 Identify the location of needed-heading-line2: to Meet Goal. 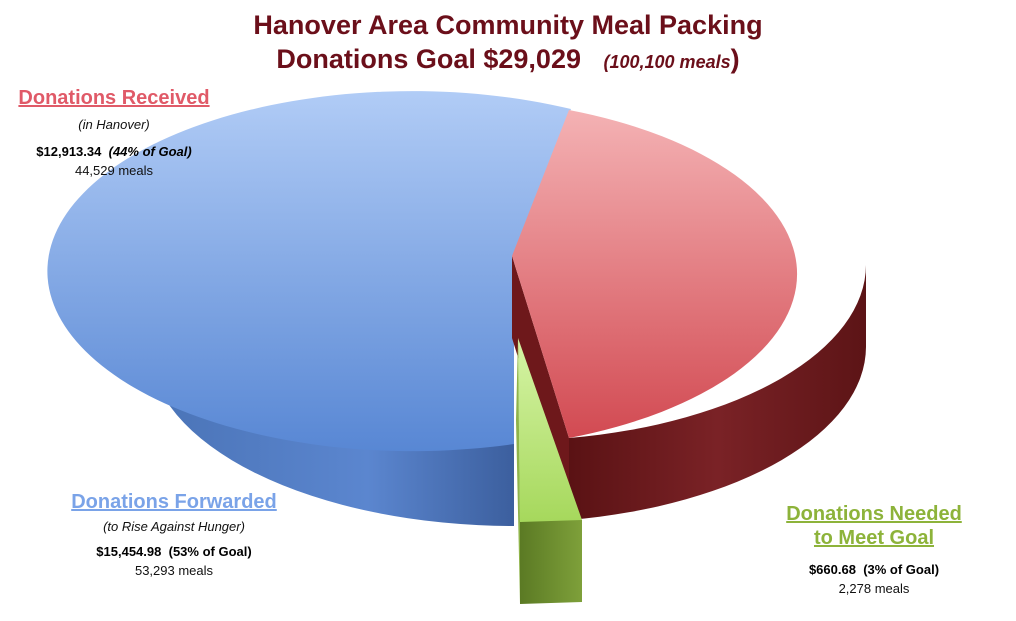
(873, 538).